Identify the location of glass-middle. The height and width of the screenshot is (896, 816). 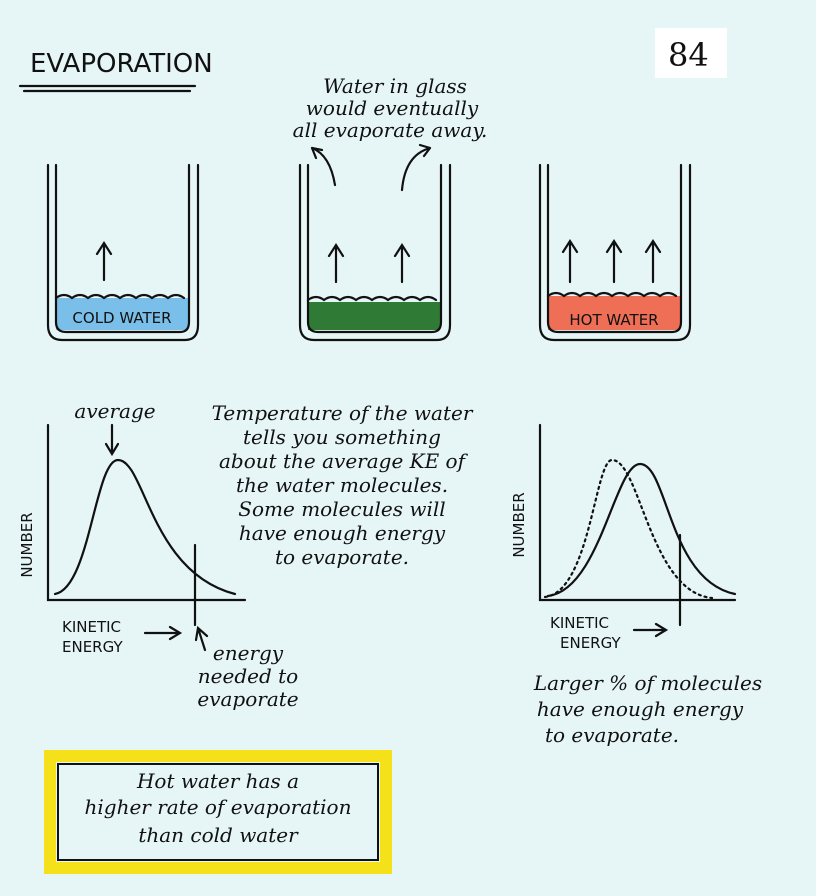
(375, 242).